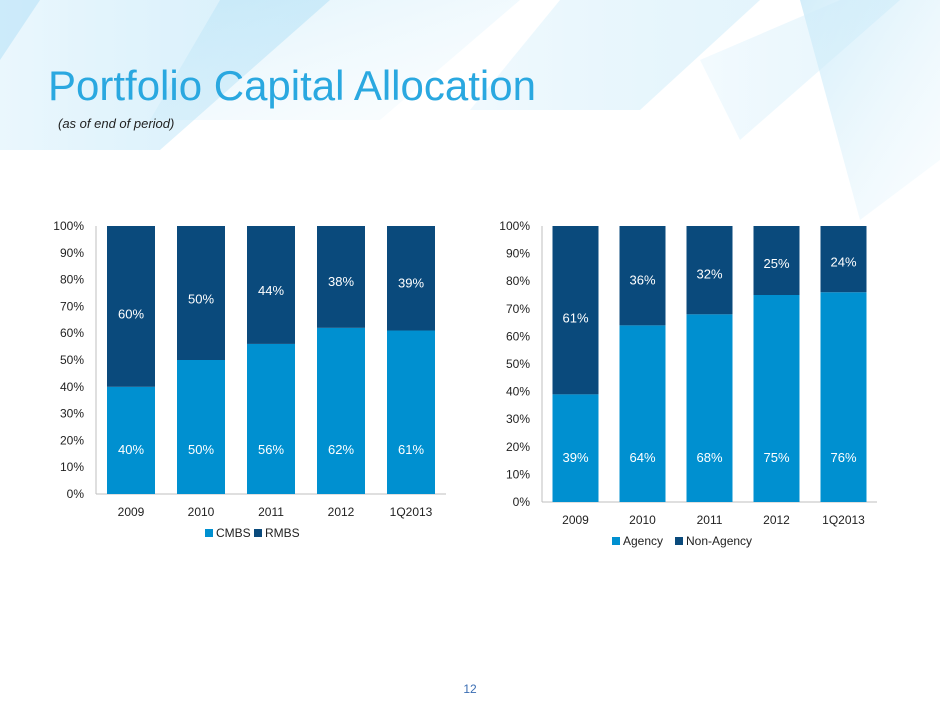 The image size is (940, 705). What do you see at coordinates (518, 419) in the screenshot?
I see `right-y-tick-label: 30%` at bounding box center [518, 419].